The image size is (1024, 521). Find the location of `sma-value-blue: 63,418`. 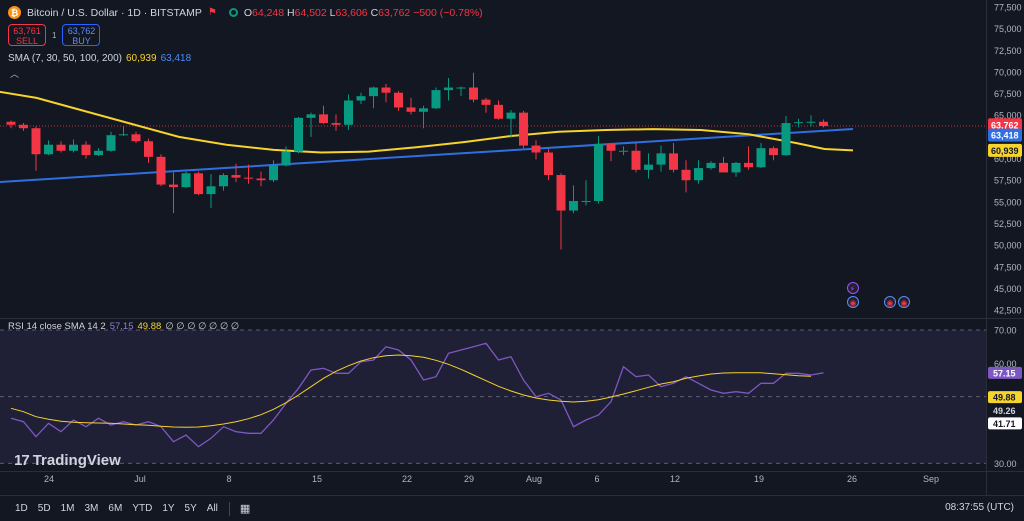

sma-value-blue: 63,418 is located at coordinates (176, 58).